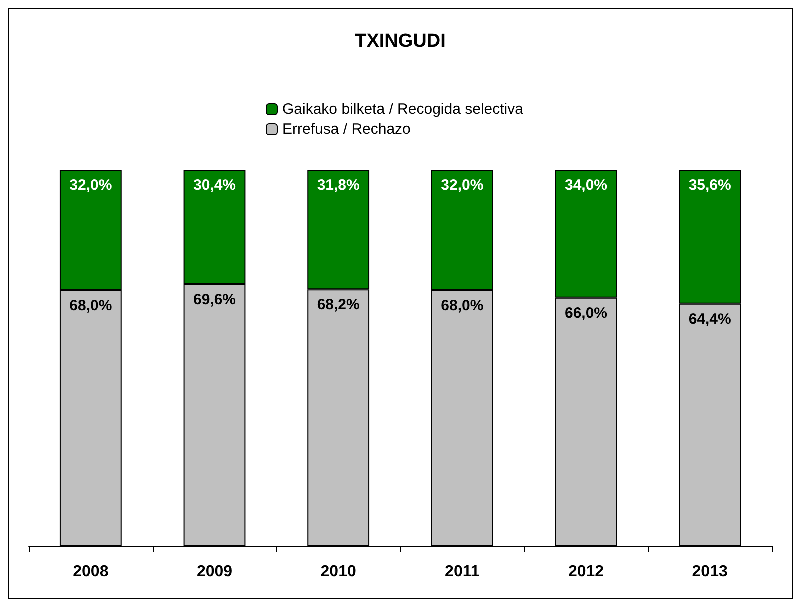  What do you see at coordinates (214, 572) in the screenshot?
I see `x-tick-label: 2009` at bounding box center [214, 572].